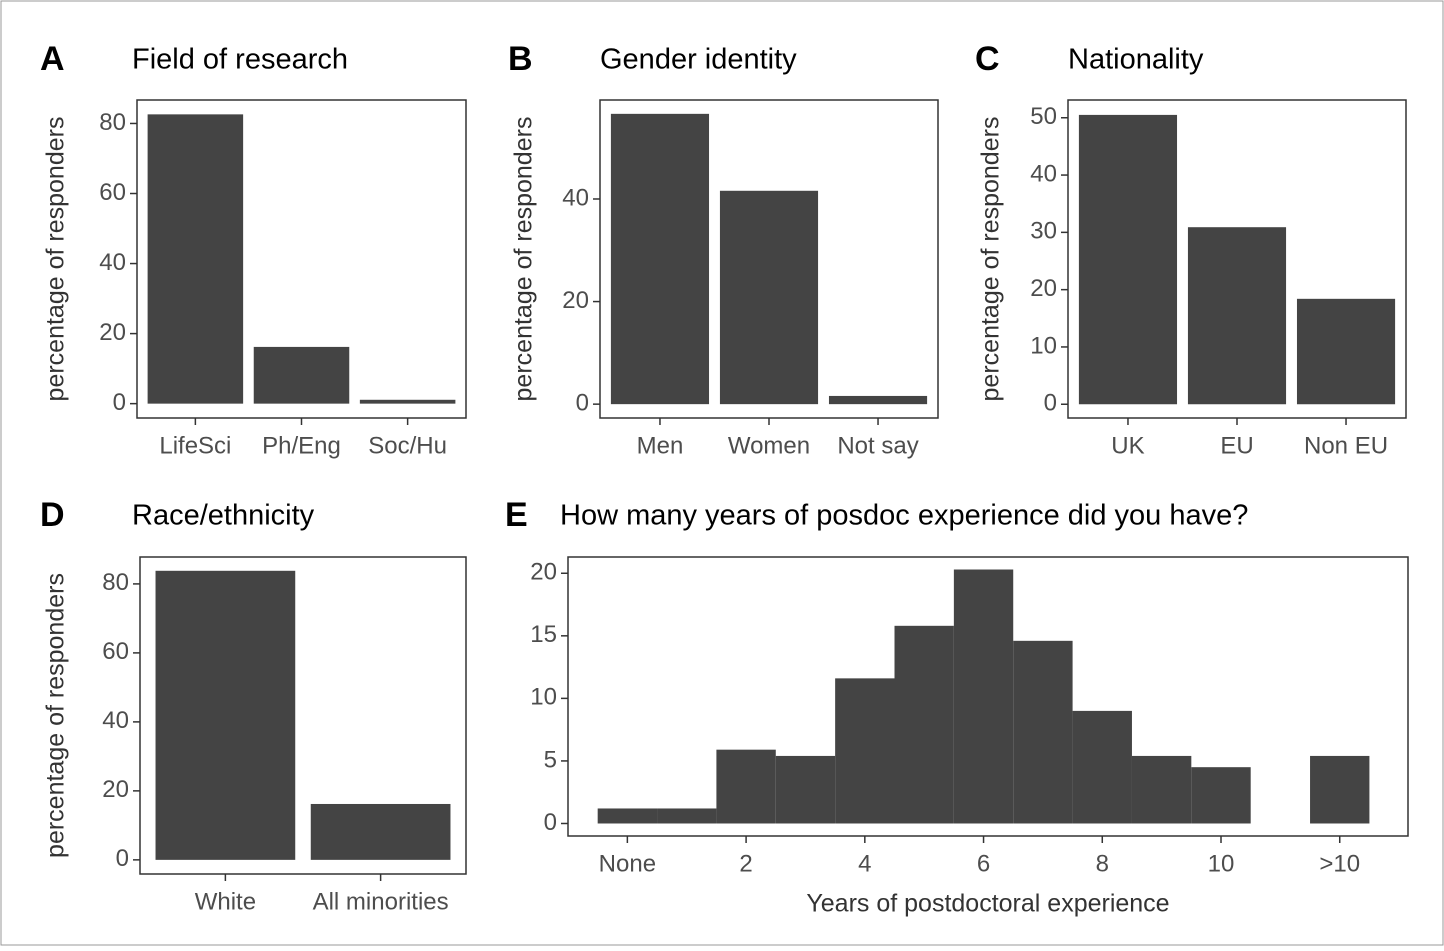  What do you see at coordinates (240, 60) in the screenshot?
I see `panel-title: Field of research` at bounding box center [240, 60].